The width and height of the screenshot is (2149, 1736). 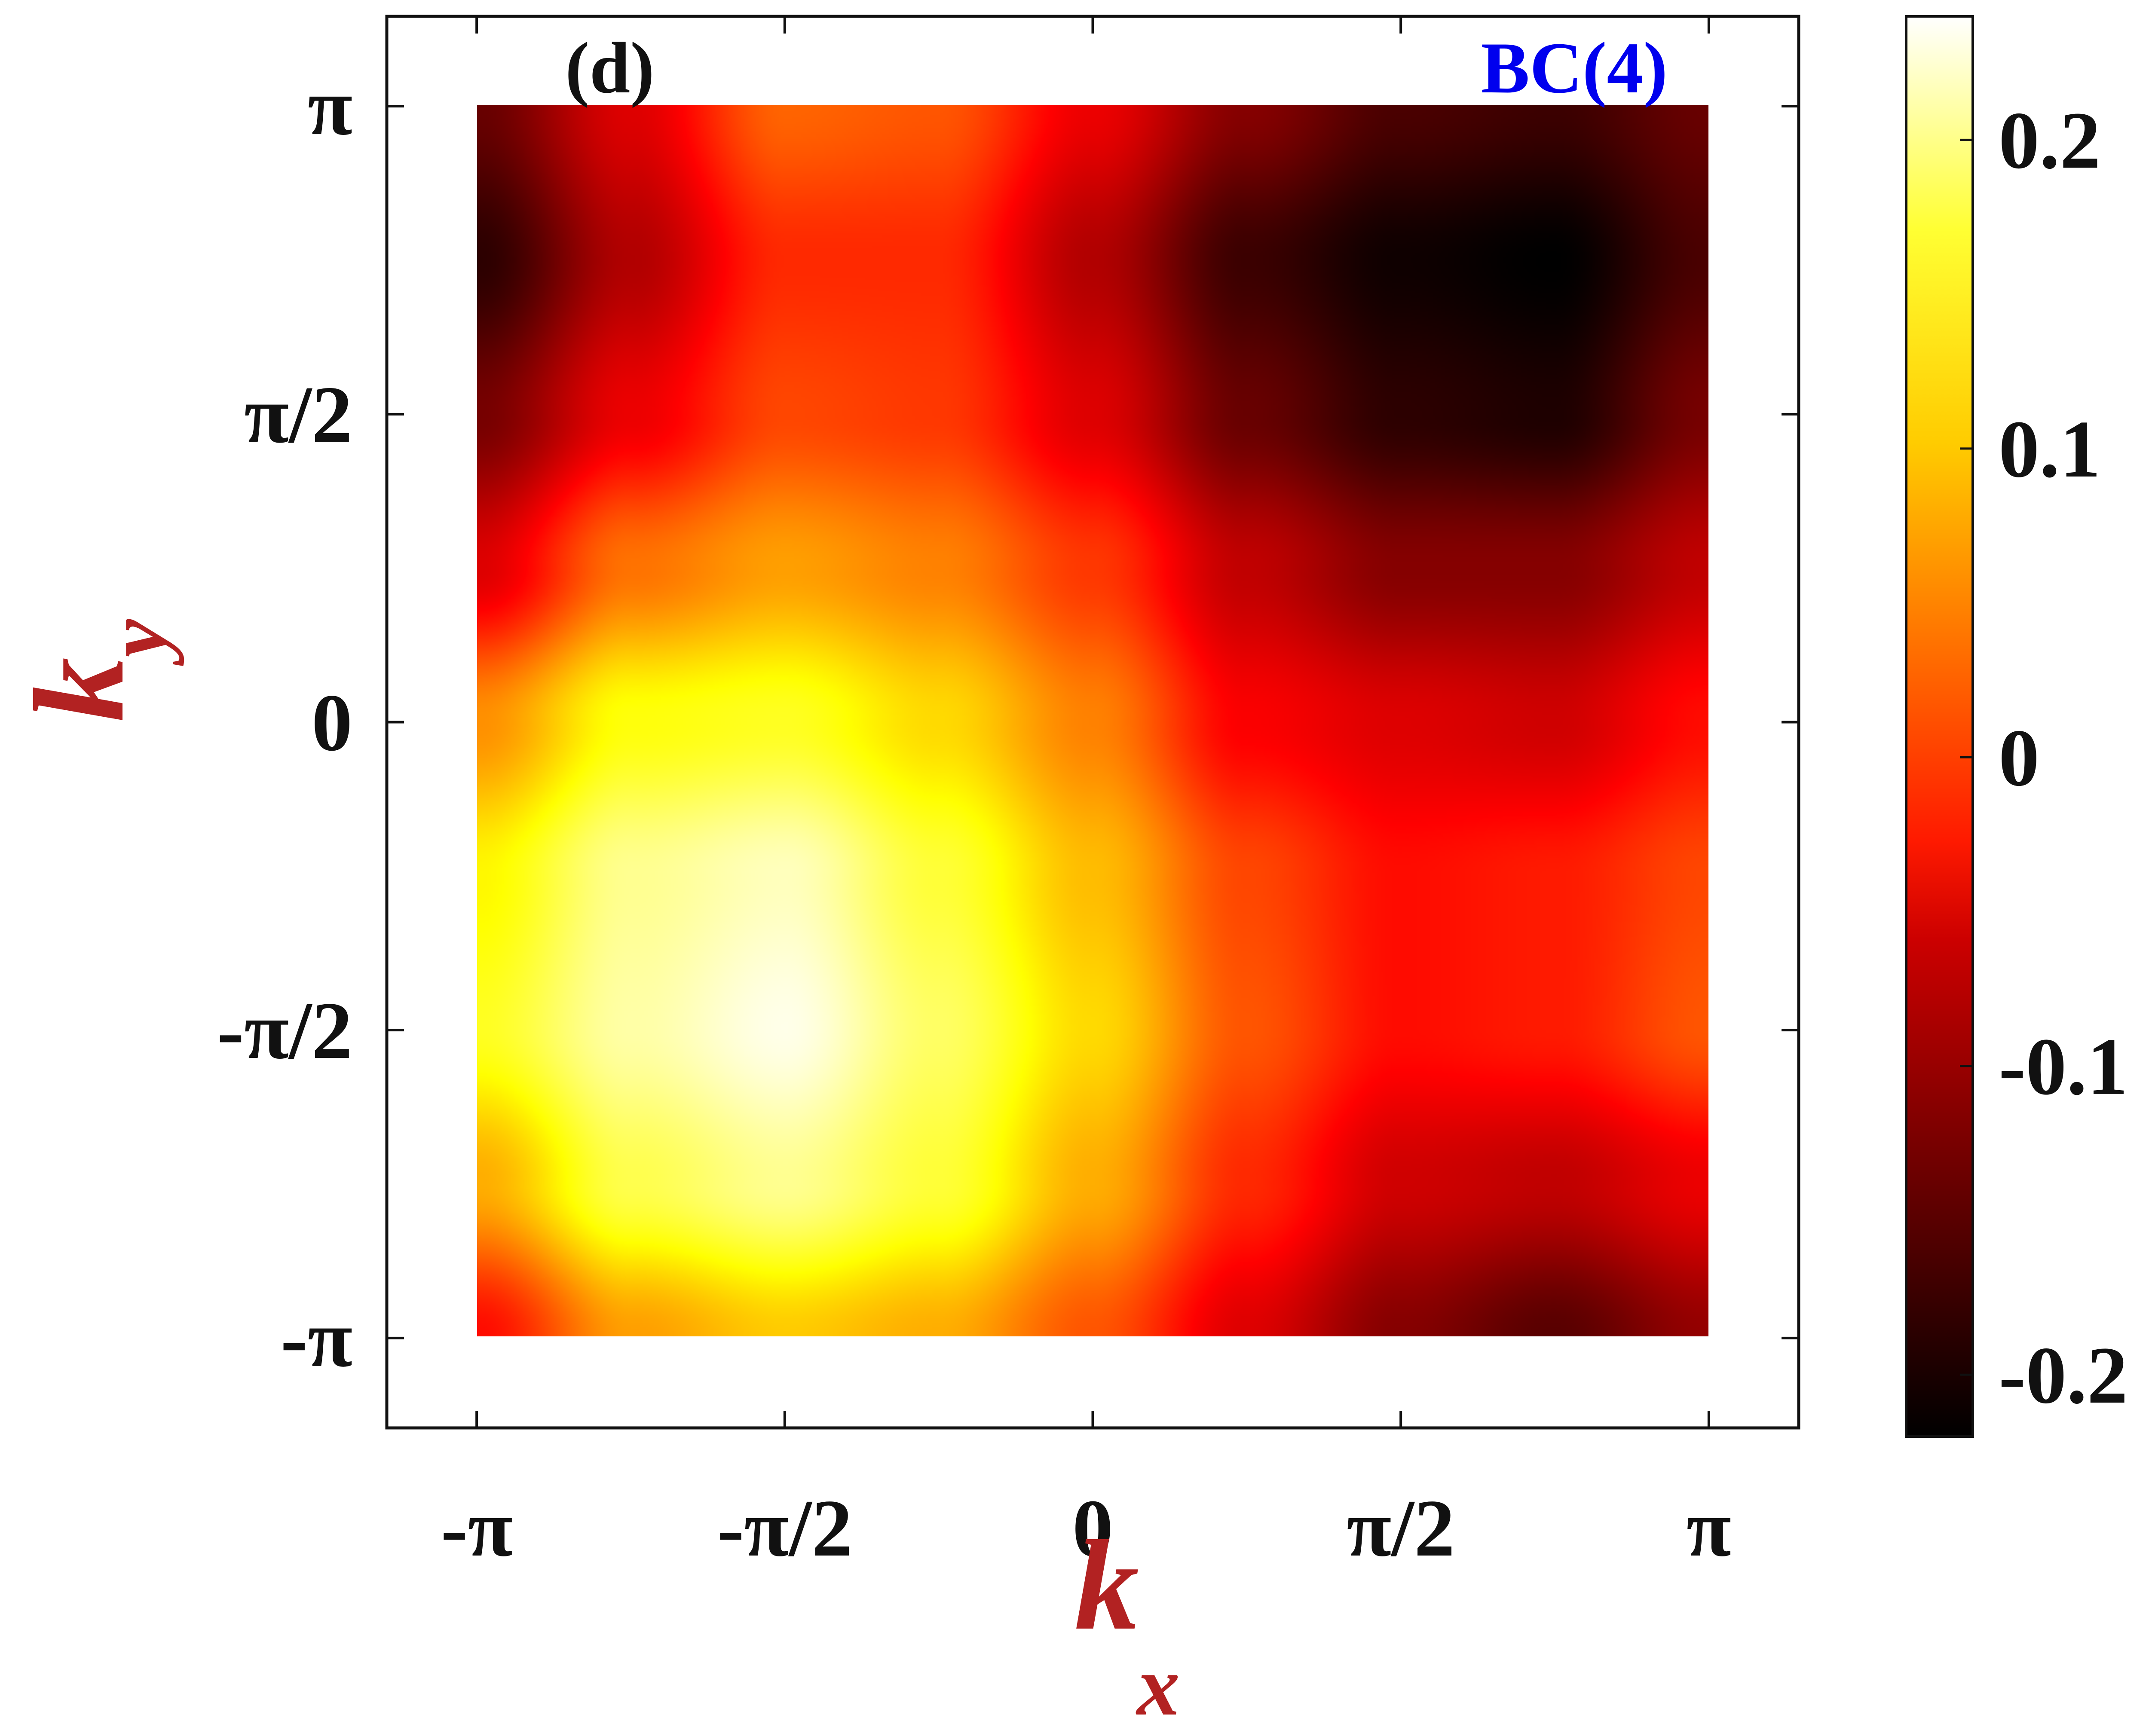 I want to click on colorbar-tick-label: 0.1, so click(x=2050, y=450).